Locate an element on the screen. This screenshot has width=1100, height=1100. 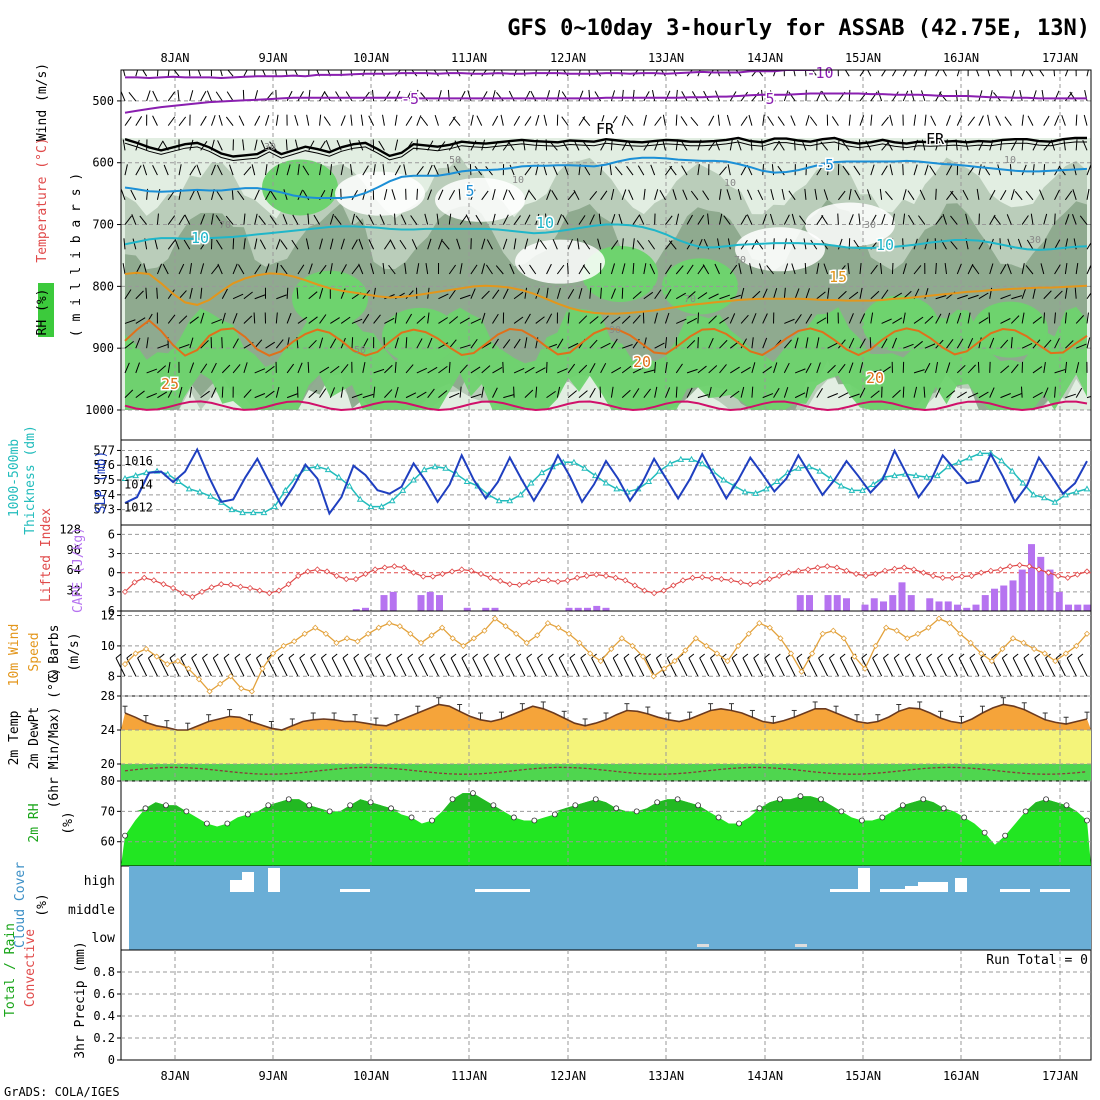
top-date-label: 11JAN is located at coordinates (469, 58).